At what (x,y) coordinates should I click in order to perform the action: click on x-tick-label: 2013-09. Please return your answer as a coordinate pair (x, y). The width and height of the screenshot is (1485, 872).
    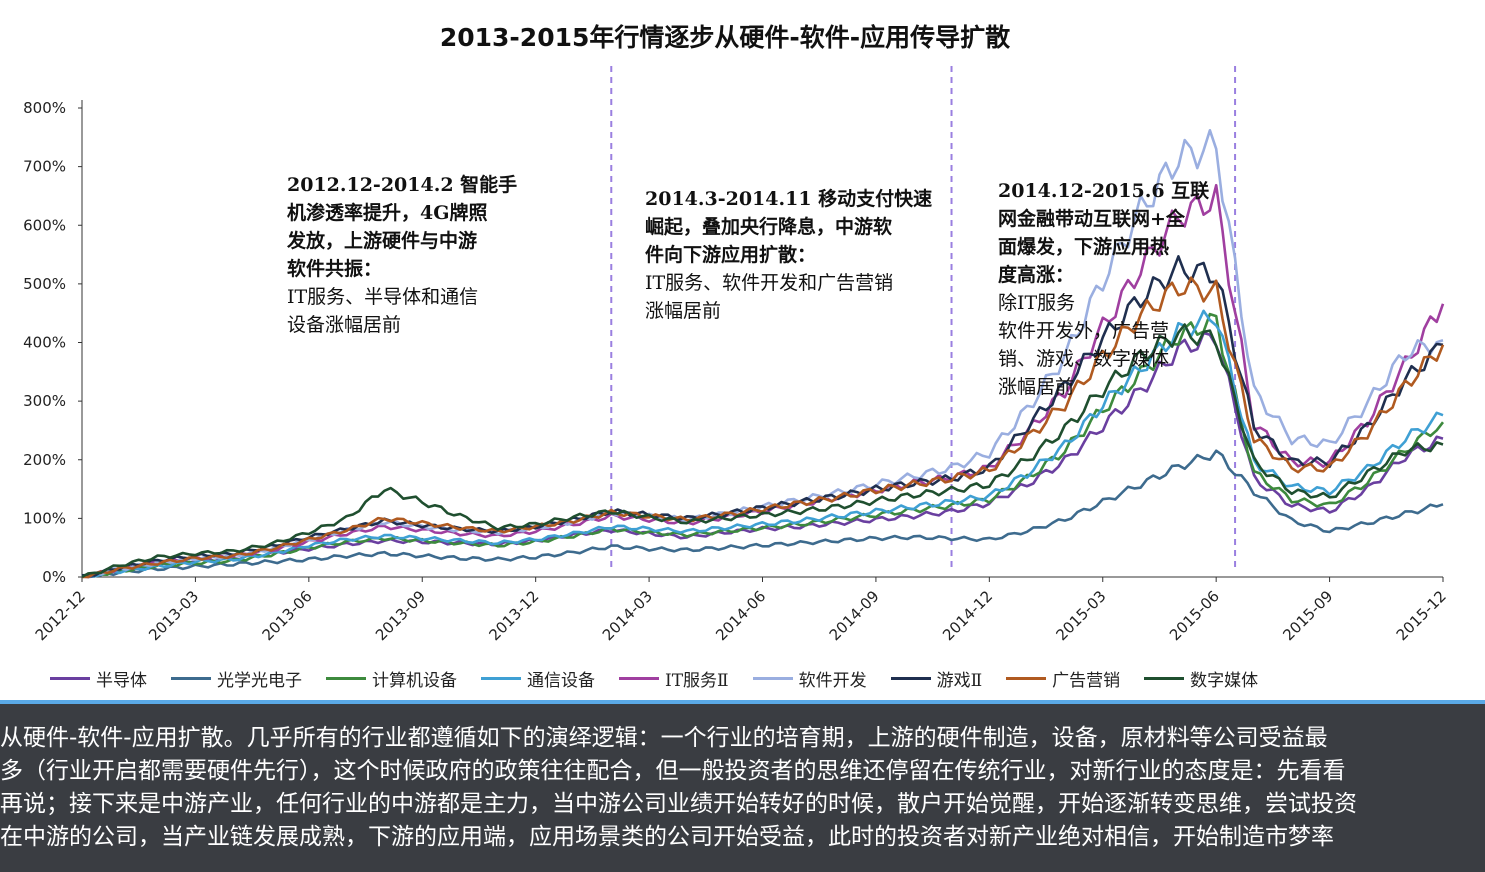
    Looking at the image, I should click on (400, 615).